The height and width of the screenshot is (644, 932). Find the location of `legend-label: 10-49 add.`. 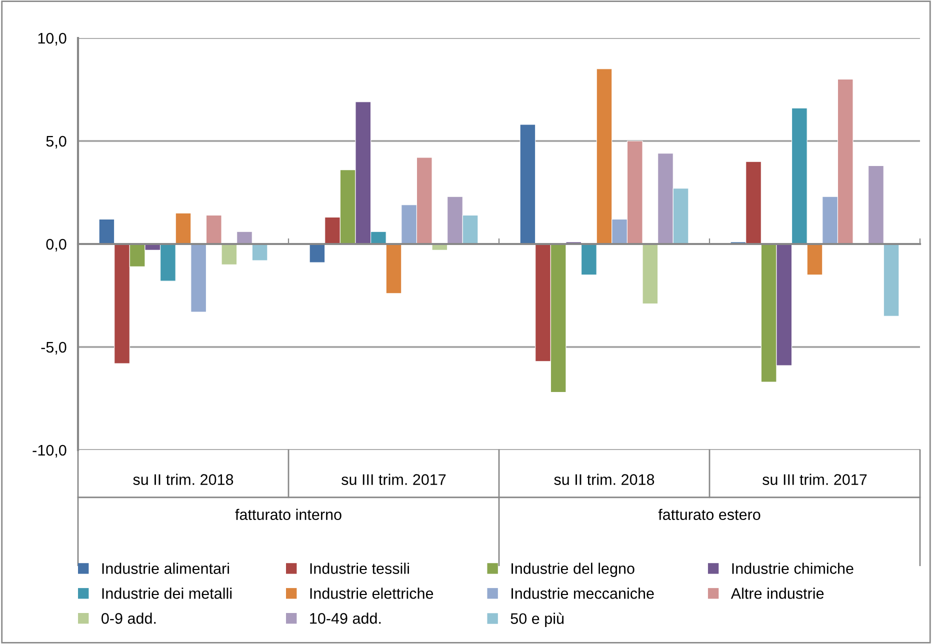

legend-label: 10-49 add. is located at coordinates (345, 618).